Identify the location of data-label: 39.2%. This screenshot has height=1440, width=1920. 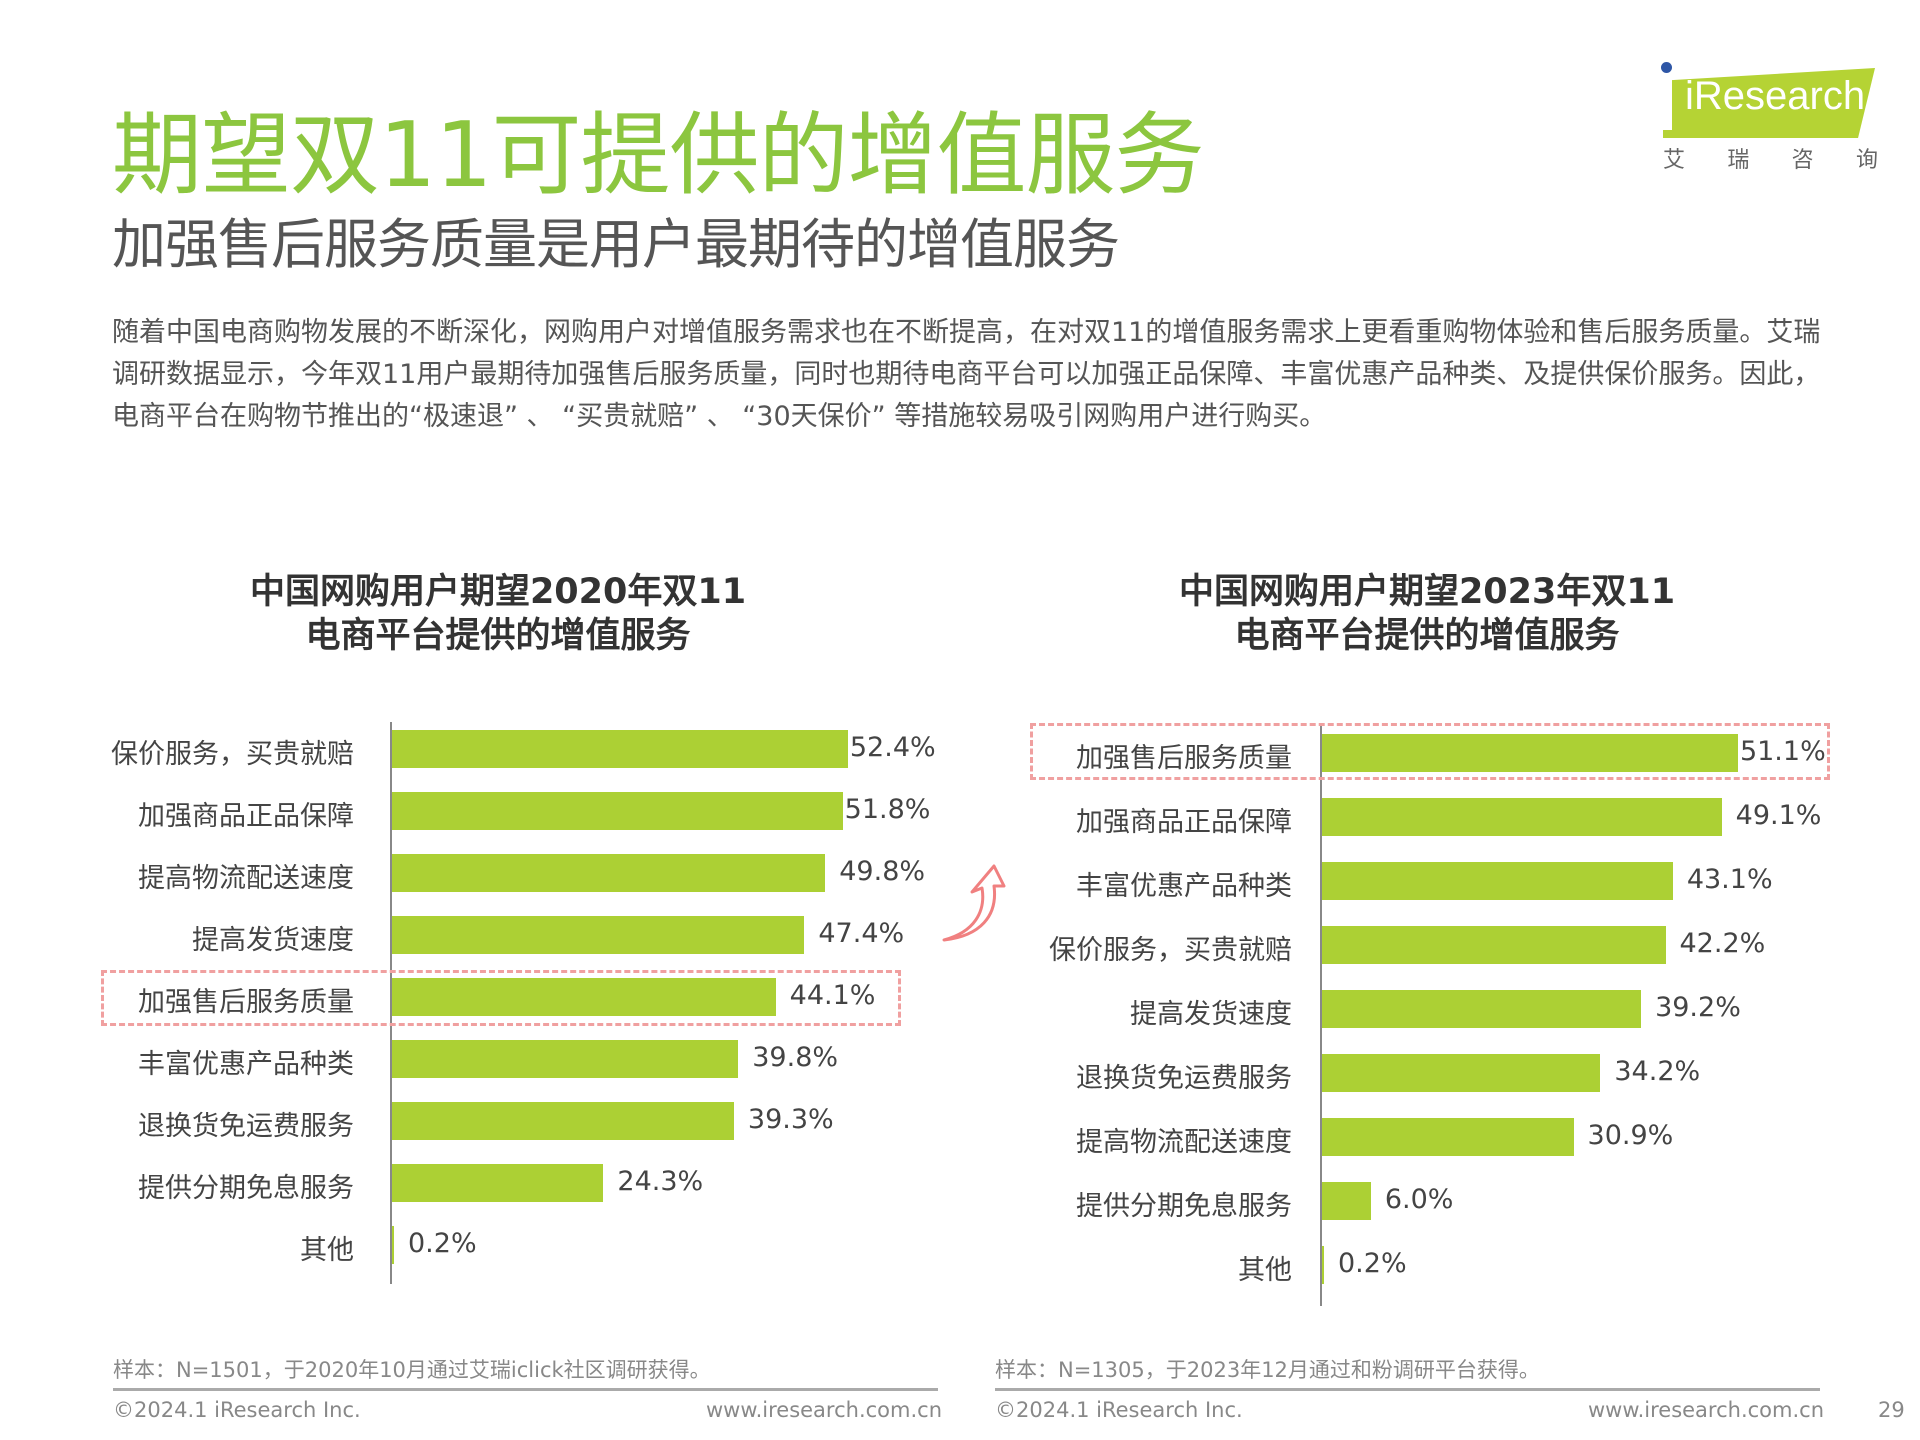
(1698, 1007).